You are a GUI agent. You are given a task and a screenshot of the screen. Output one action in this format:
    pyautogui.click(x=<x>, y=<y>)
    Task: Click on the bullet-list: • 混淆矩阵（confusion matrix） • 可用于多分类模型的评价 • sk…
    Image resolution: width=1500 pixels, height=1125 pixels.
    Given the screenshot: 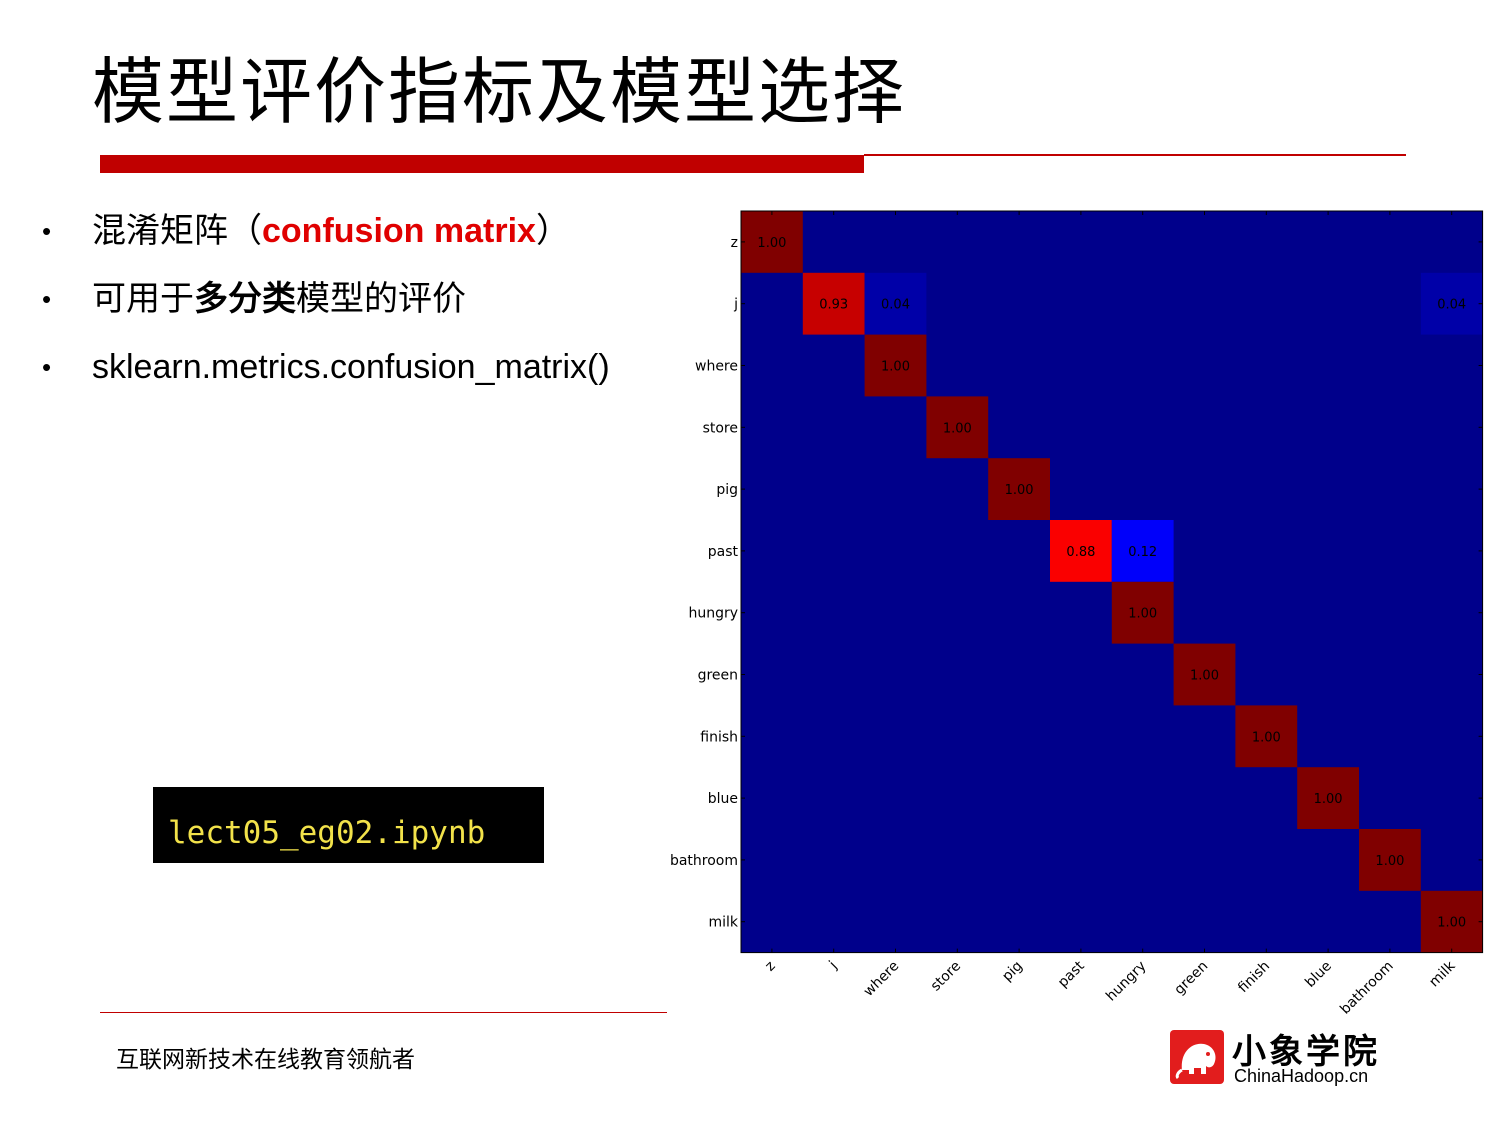 What is the action you would take?
    pyautogui.click(x=326, y=306)
    